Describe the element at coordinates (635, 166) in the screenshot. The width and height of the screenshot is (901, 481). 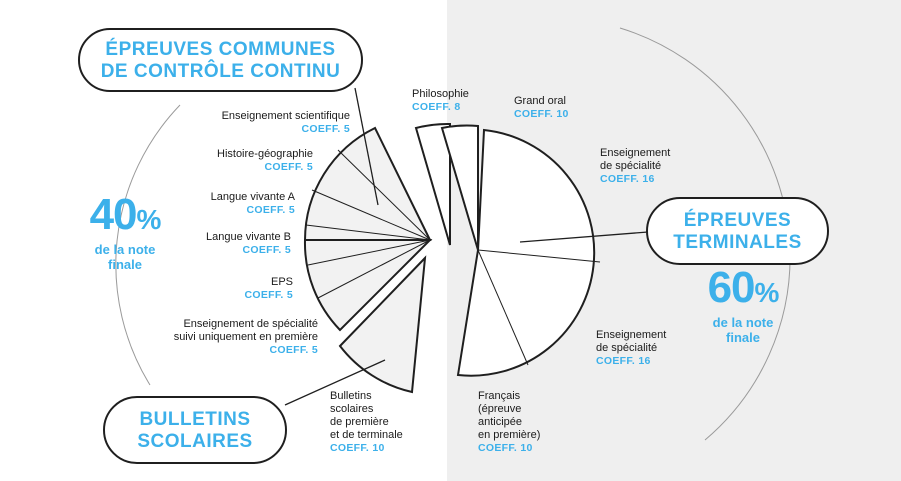
I see `item-specialite-terminale-1: Enseignement de spécialité COEFF. 16` at that location.